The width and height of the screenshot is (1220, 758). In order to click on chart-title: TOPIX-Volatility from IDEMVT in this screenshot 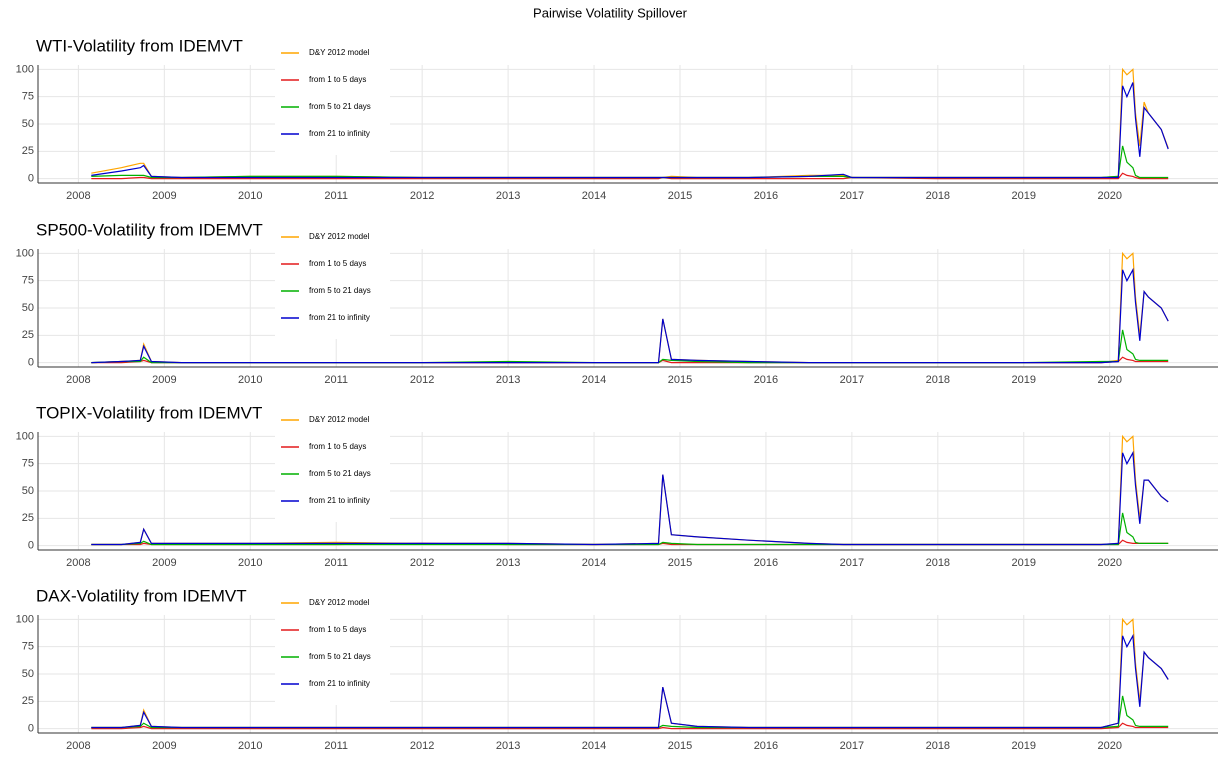, I will do `click(149, 412)`.